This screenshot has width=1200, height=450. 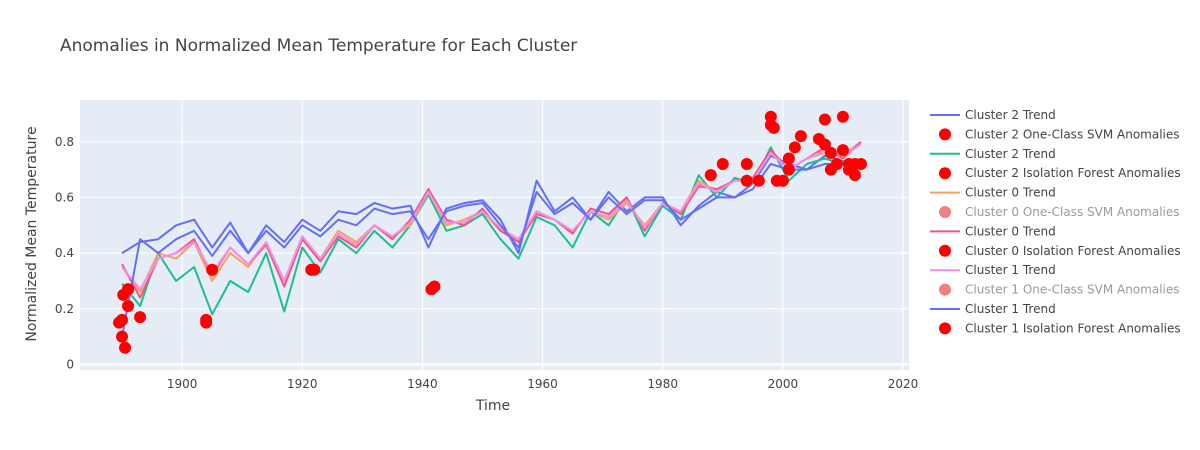 I want to click on legend-item: Cluster 1 Isolation Forest Anomalies, so click(x=1060, y=328).